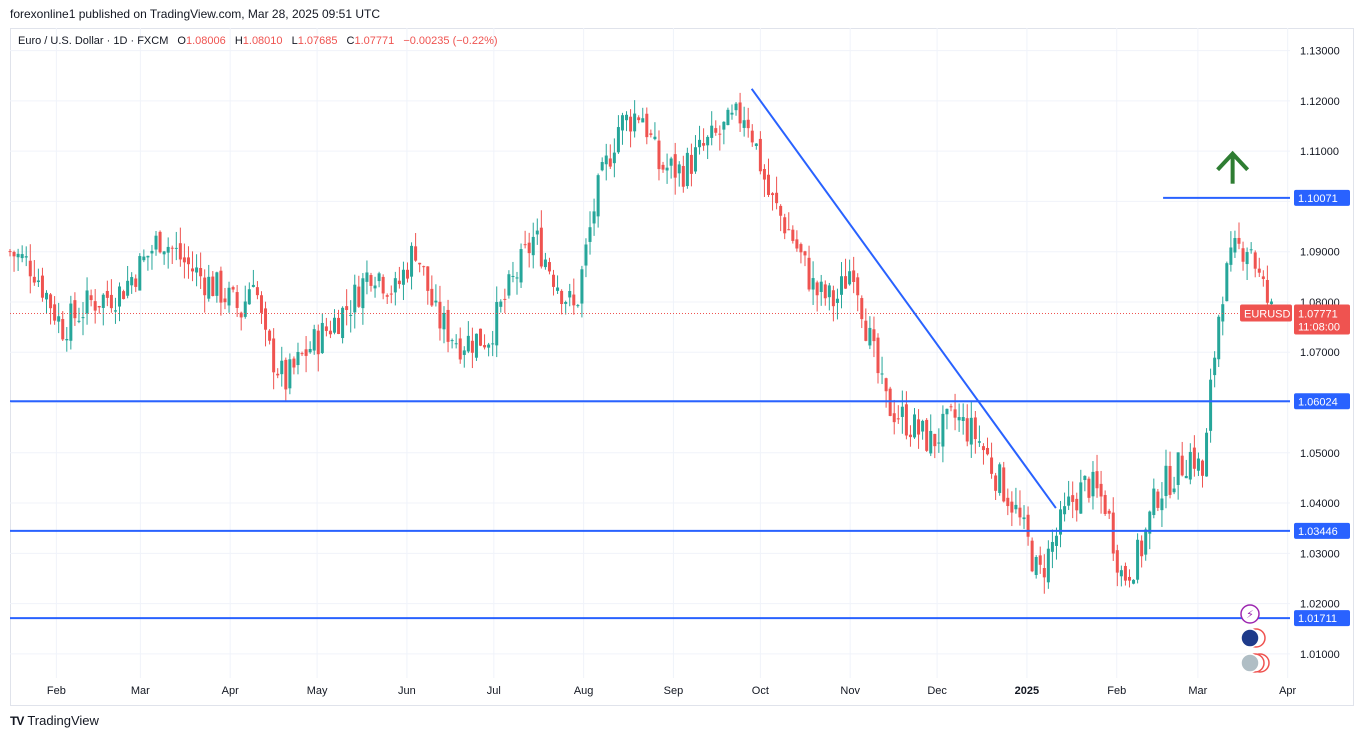  What do you see at coordinates (1319, 327) in the screenshot?
I see `price-tag-countdown: 11:08:00` at bounding box center [1319, 327].